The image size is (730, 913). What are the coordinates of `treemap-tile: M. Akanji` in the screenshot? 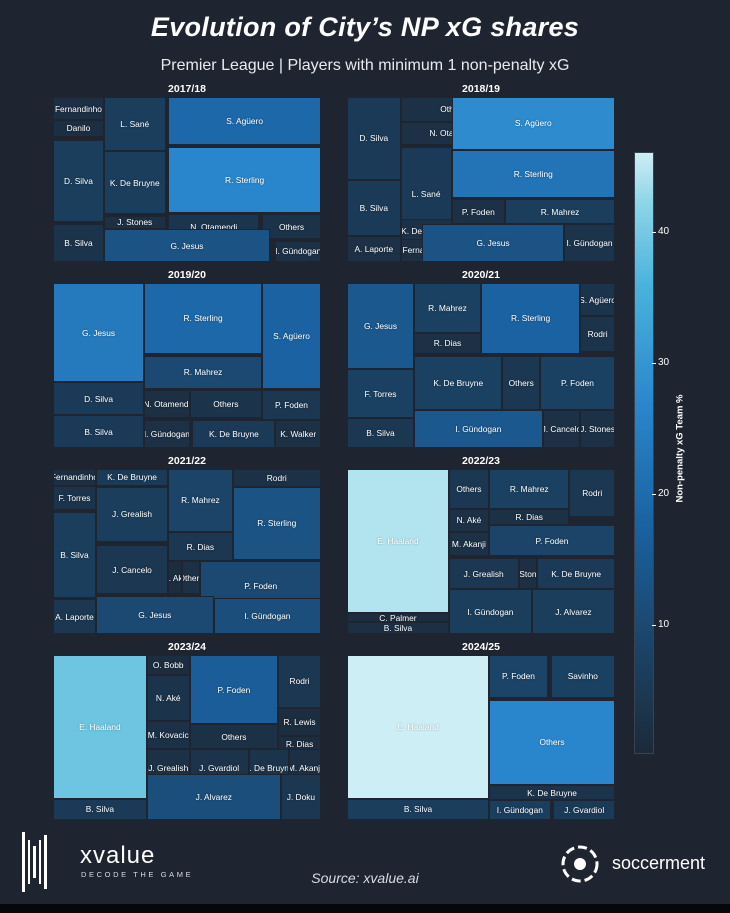 It's located at (469, 544).